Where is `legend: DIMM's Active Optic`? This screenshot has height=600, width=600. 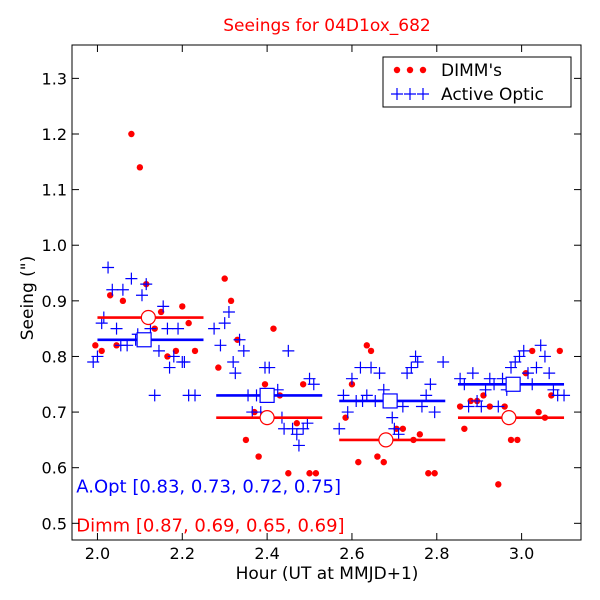
legend: DIMM's Active Optic is located at coordinates (477, 82).